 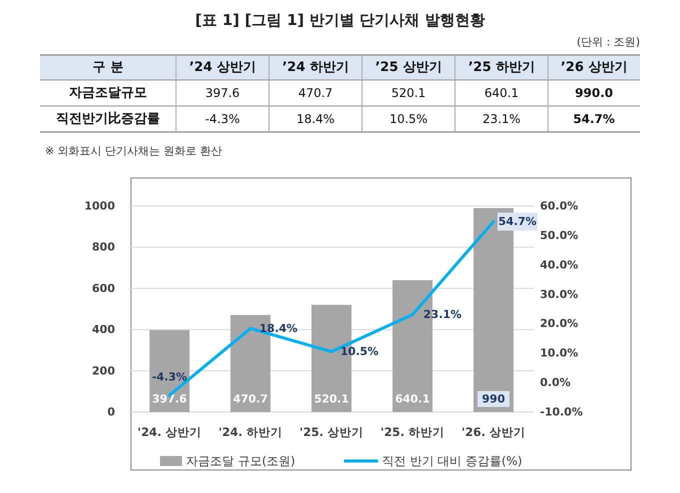 I want to click on y2-tick-label: 40.0%, so click(x=559, y=265).